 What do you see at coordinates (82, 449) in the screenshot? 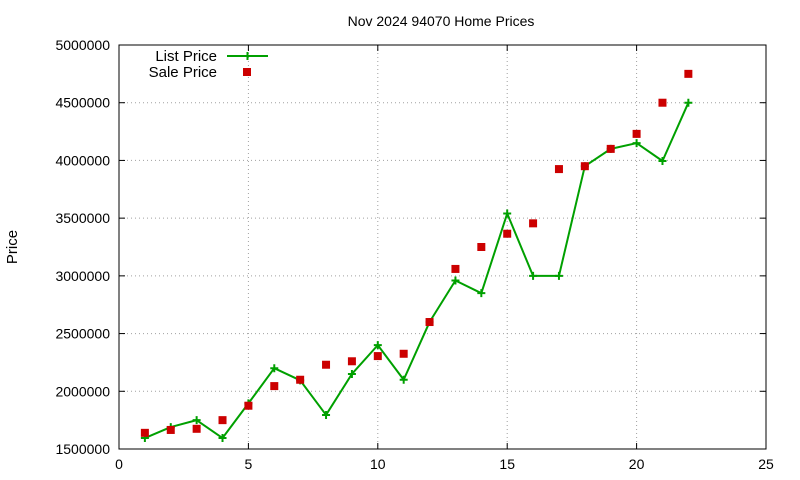
I see `y-tick-label: 1500000` at bounding box center [82, 449].